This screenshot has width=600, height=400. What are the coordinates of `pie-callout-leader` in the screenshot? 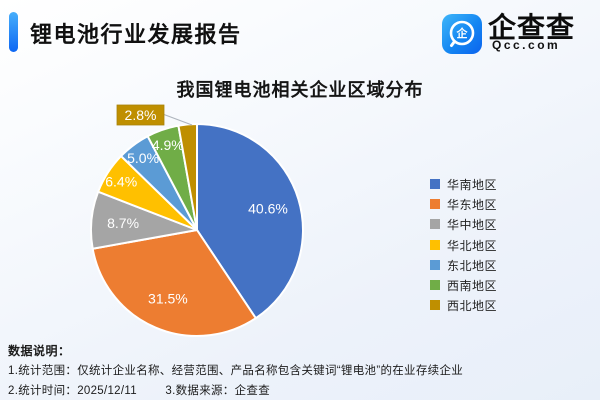 It's located at (178, 119).